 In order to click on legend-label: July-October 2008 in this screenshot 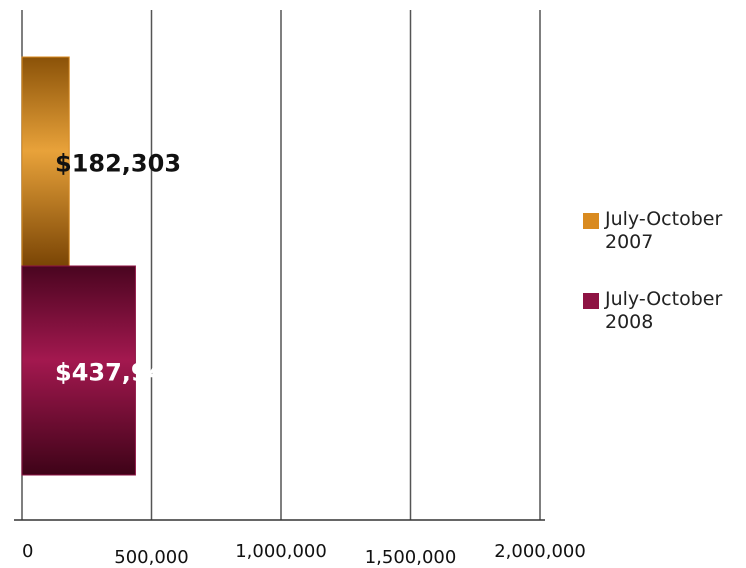, I will do `click(664, 310)`.